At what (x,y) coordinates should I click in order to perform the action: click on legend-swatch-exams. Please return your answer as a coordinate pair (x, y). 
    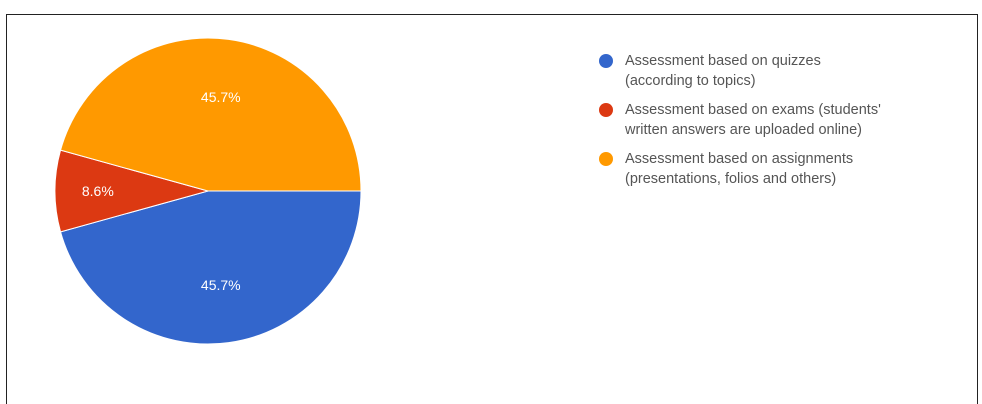
    Looking at the image, I should click on (606, 110).